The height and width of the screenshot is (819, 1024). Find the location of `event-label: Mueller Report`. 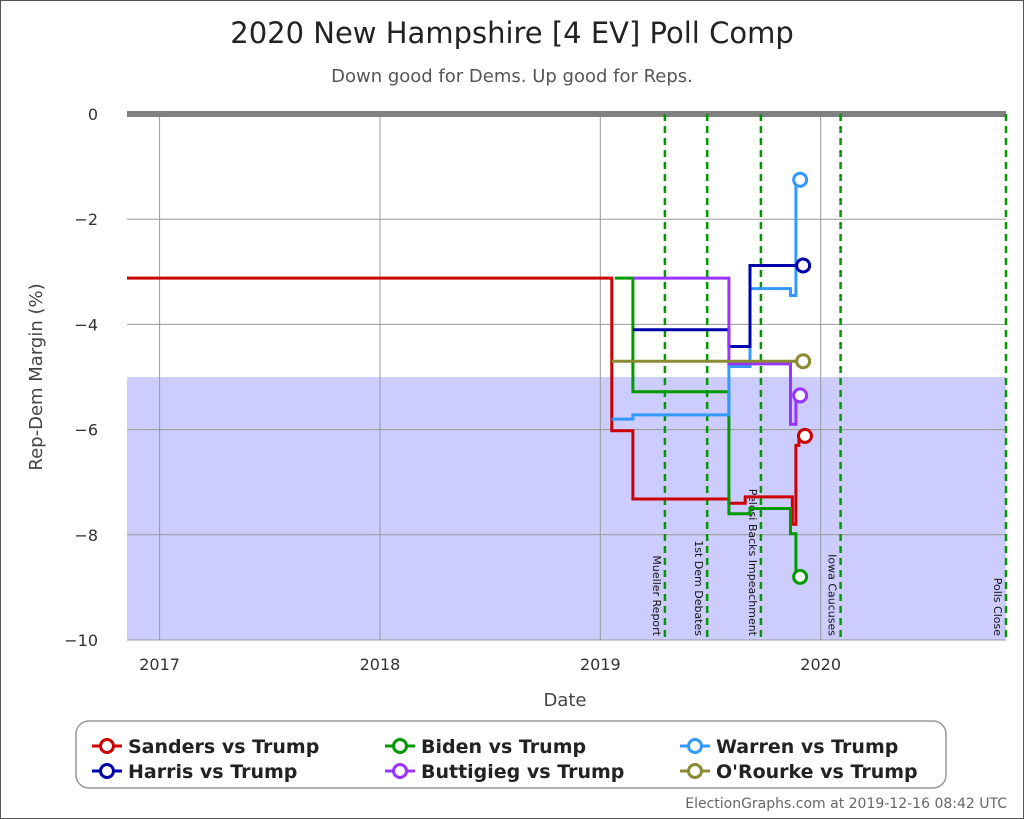

event-label: Mueller Report is located at coordinates (656, 595).